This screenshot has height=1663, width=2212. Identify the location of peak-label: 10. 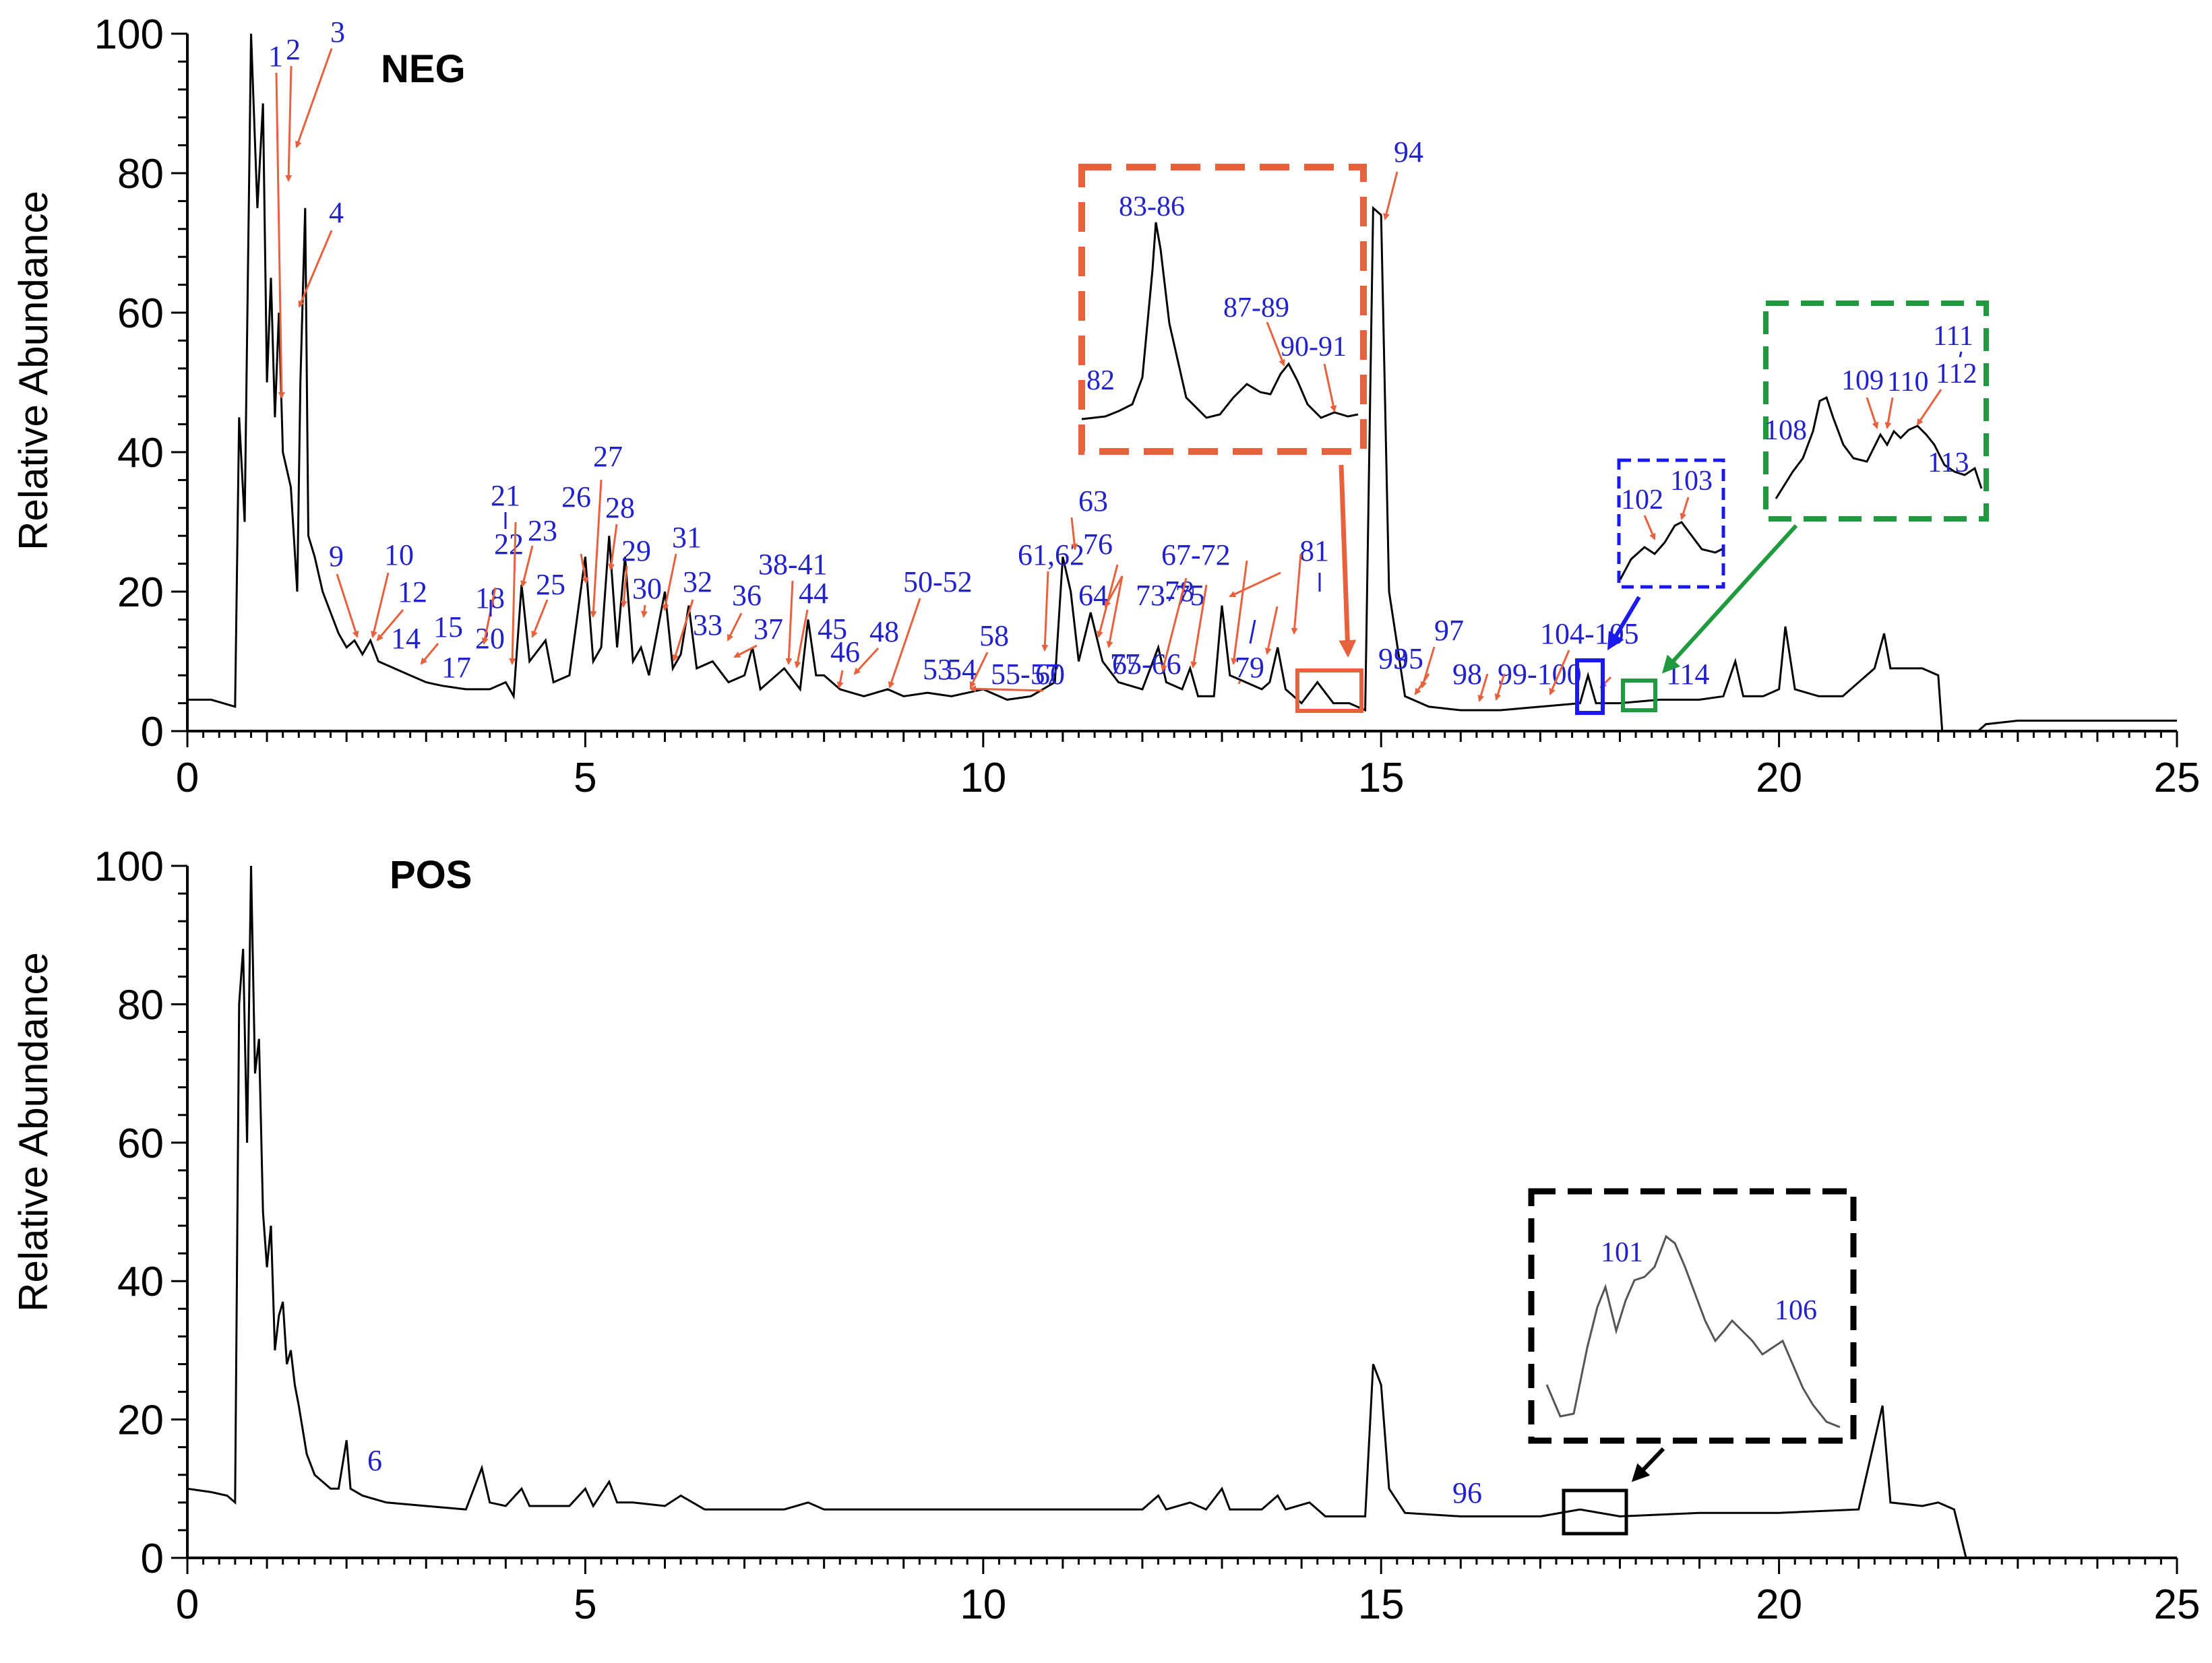
(399, 554).